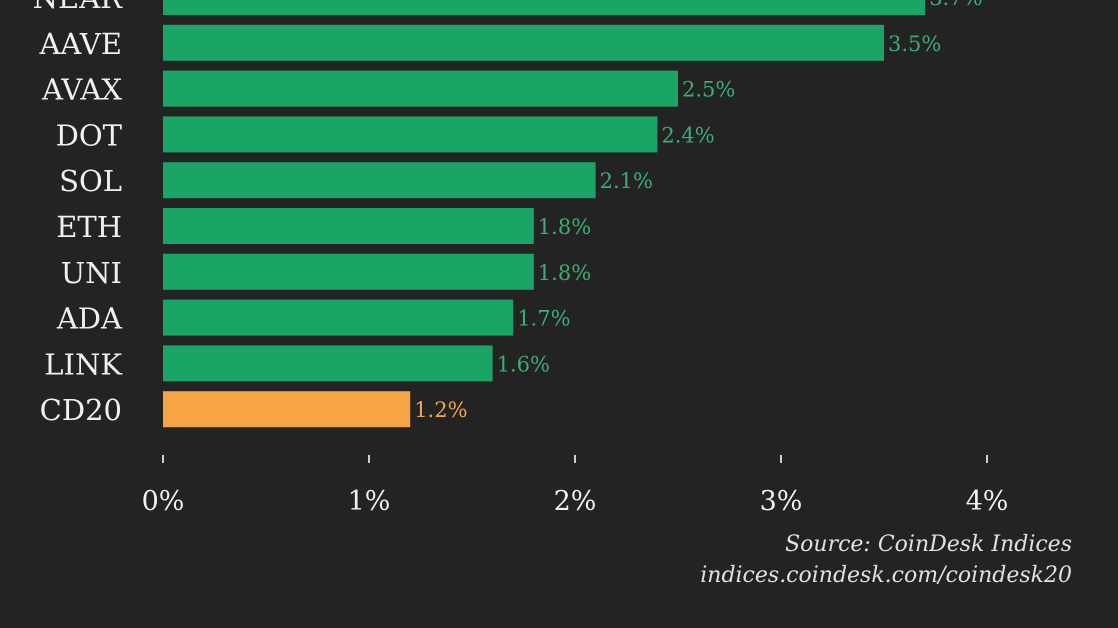 This screenshot has width=1118, height=628. Describe the element at coordinates (80, 44) in the screenshot. I see `category-label-aave: AAVE` at that location.